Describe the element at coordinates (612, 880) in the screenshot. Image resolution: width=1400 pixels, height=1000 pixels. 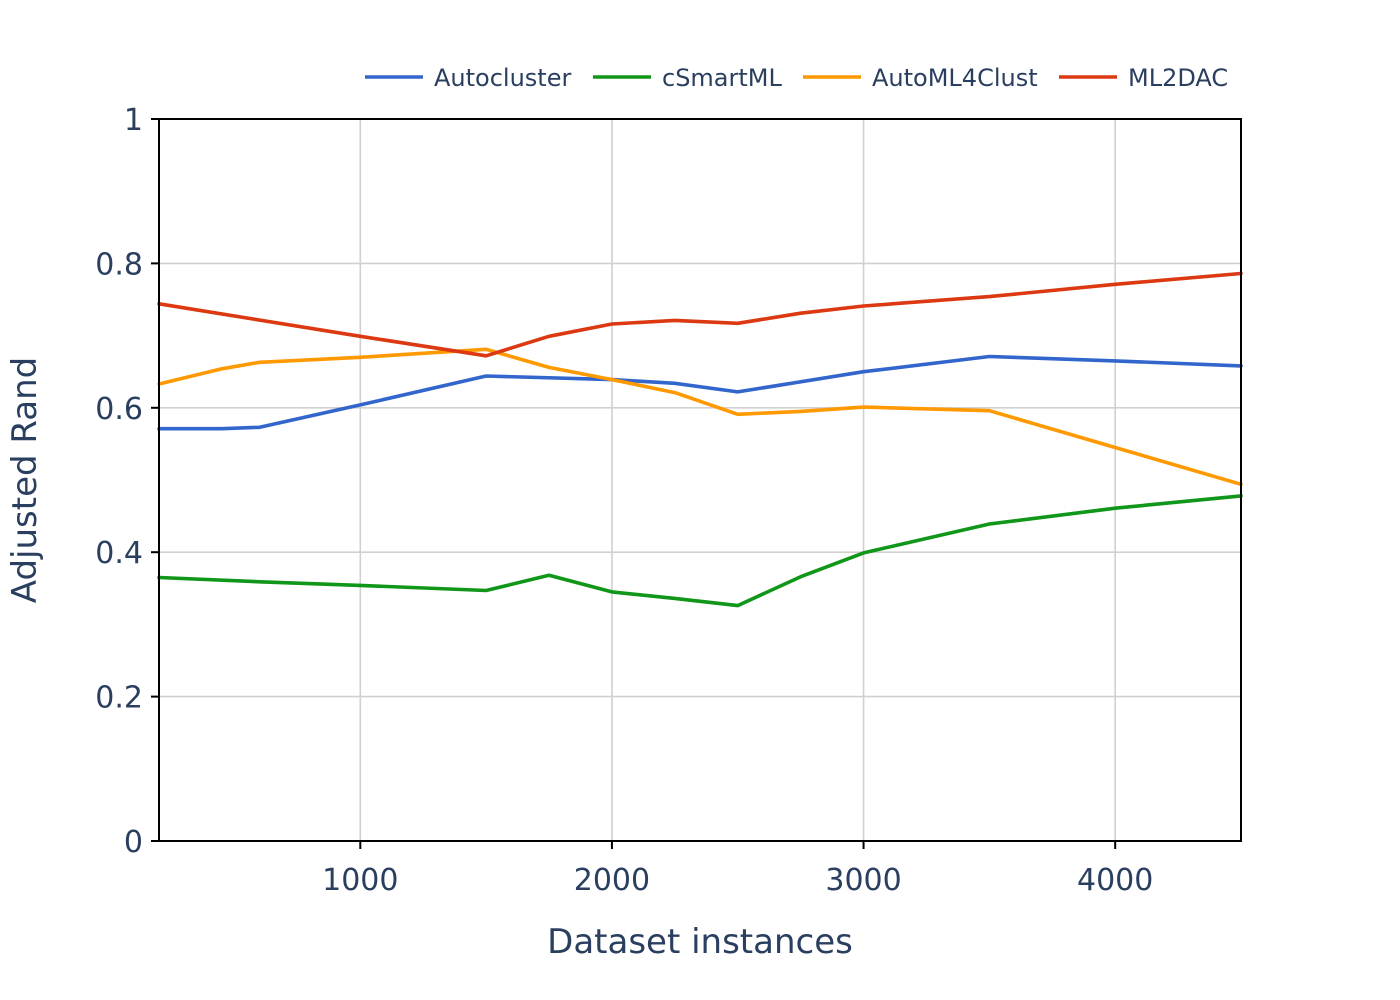
I see `x-tick-label: 2000` at that location.